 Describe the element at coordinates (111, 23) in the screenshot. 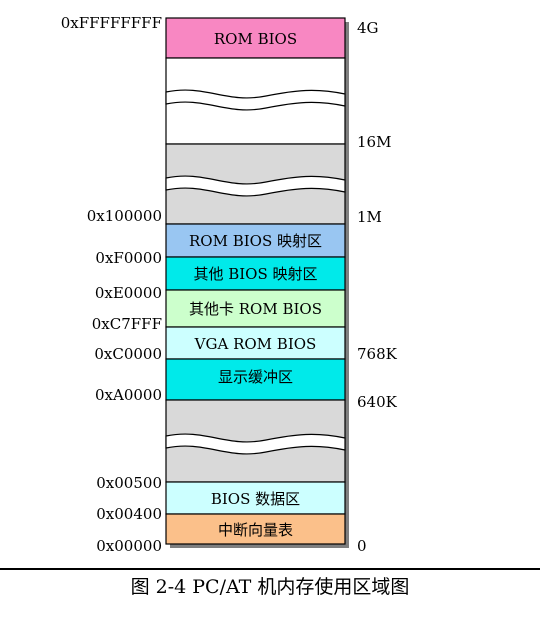

I see `address-label-top: 0xFFFFFFFF` at that location.